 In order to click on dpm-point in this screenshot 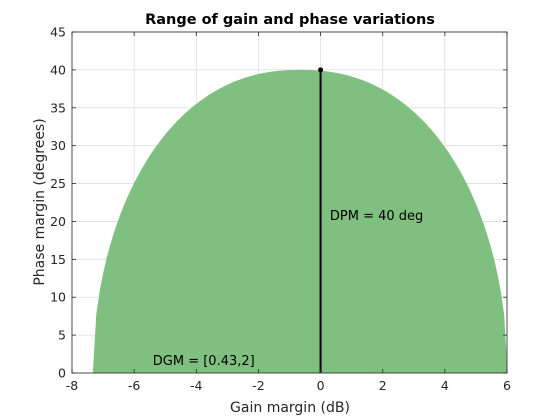, I will do `click(321, 70)`.